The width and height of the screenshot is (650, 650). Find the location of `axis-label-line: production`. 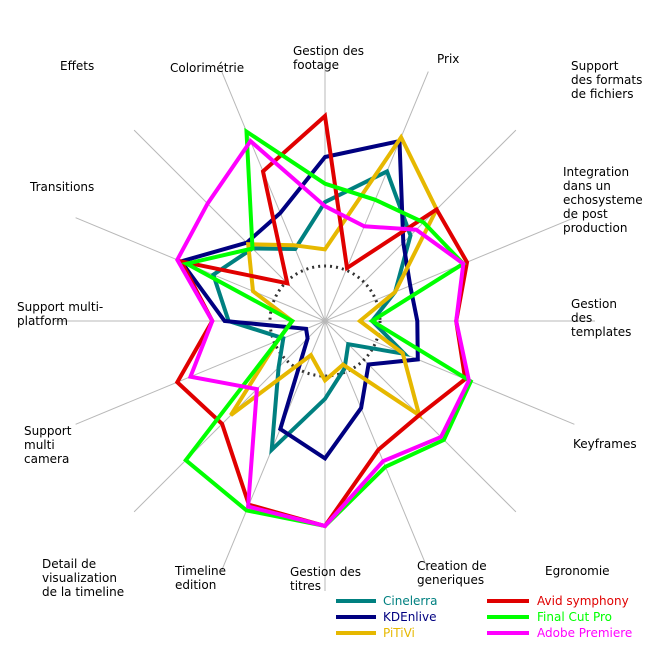

axis-label-line: production is located at coordinates (595, 228).